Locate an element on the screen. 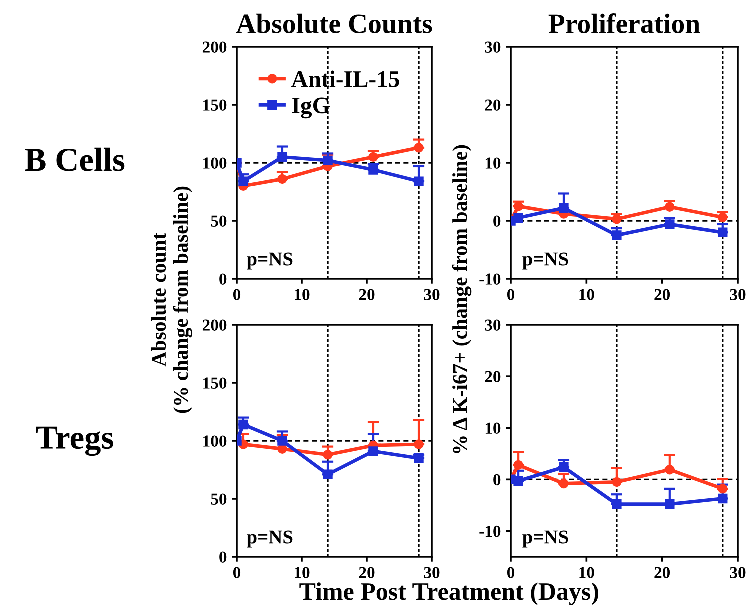 This screenshot has height=609, width=749. text: B Cells is located at coordinates (75, 160).